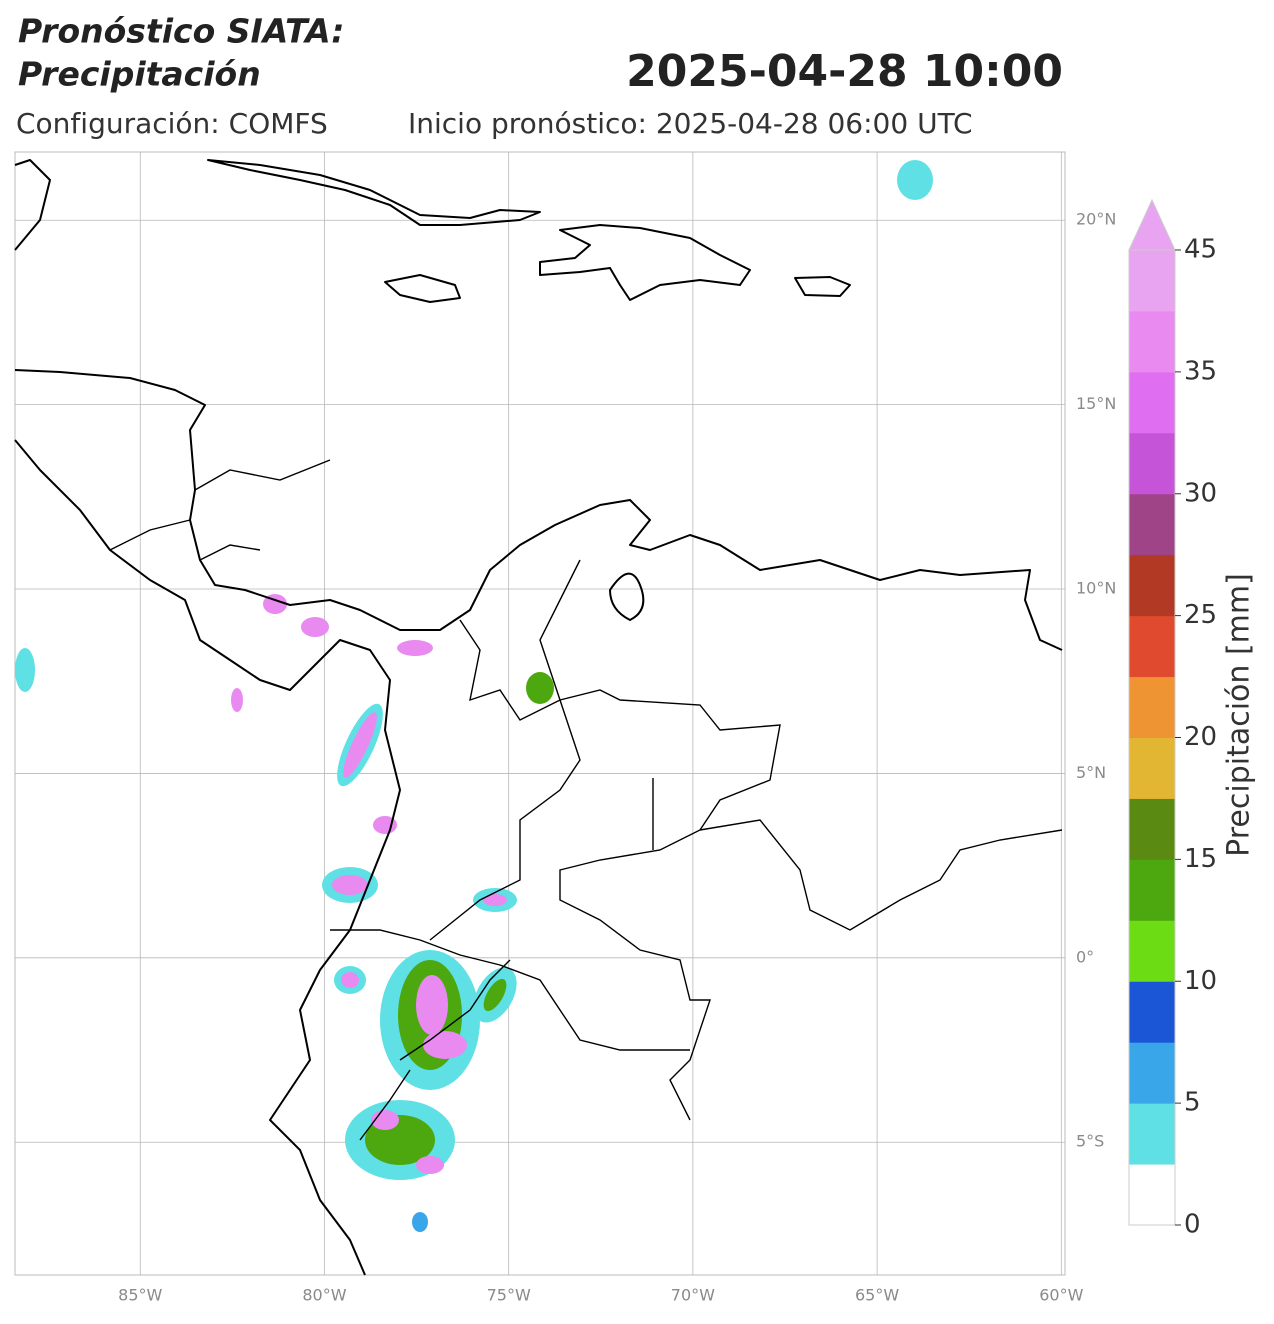 This screenshot has height=1324, width=1274. Describe the element at coordinates (1152, 224) in the screenshot. I see `colorbar-extension` at that location.